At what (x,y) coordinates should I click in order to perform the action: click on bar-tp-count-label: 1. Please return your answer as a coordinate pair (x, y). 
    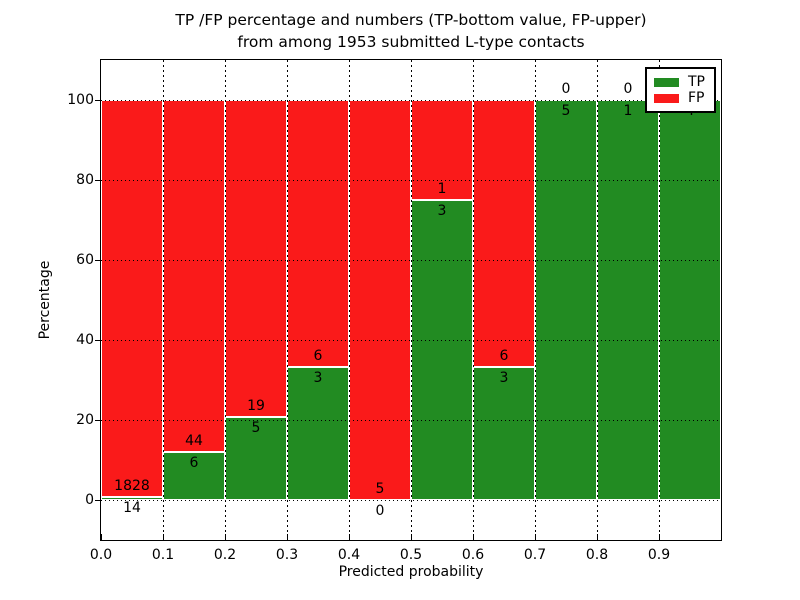
    Looking at the image, I should click on (628, 111).